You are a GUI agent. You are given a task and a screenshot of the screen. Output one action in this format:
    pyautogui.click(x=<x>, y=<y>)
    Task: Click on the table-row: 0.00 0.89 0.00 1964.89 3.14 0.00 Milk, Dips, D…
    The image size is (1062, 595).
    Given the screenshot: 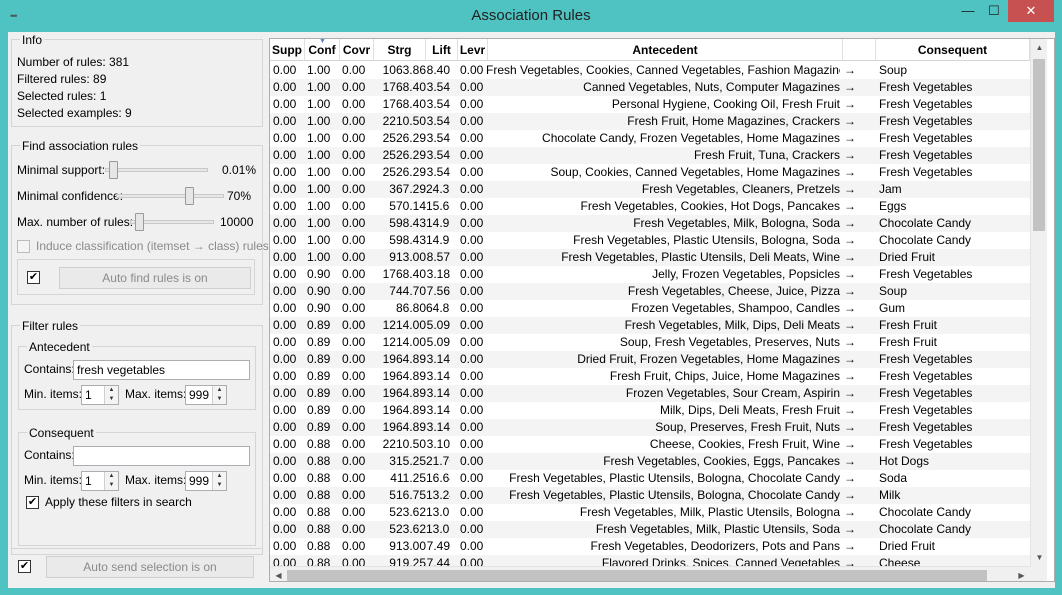 What is the action you would take?
    pyautogui.click(x=650, y=410)
    